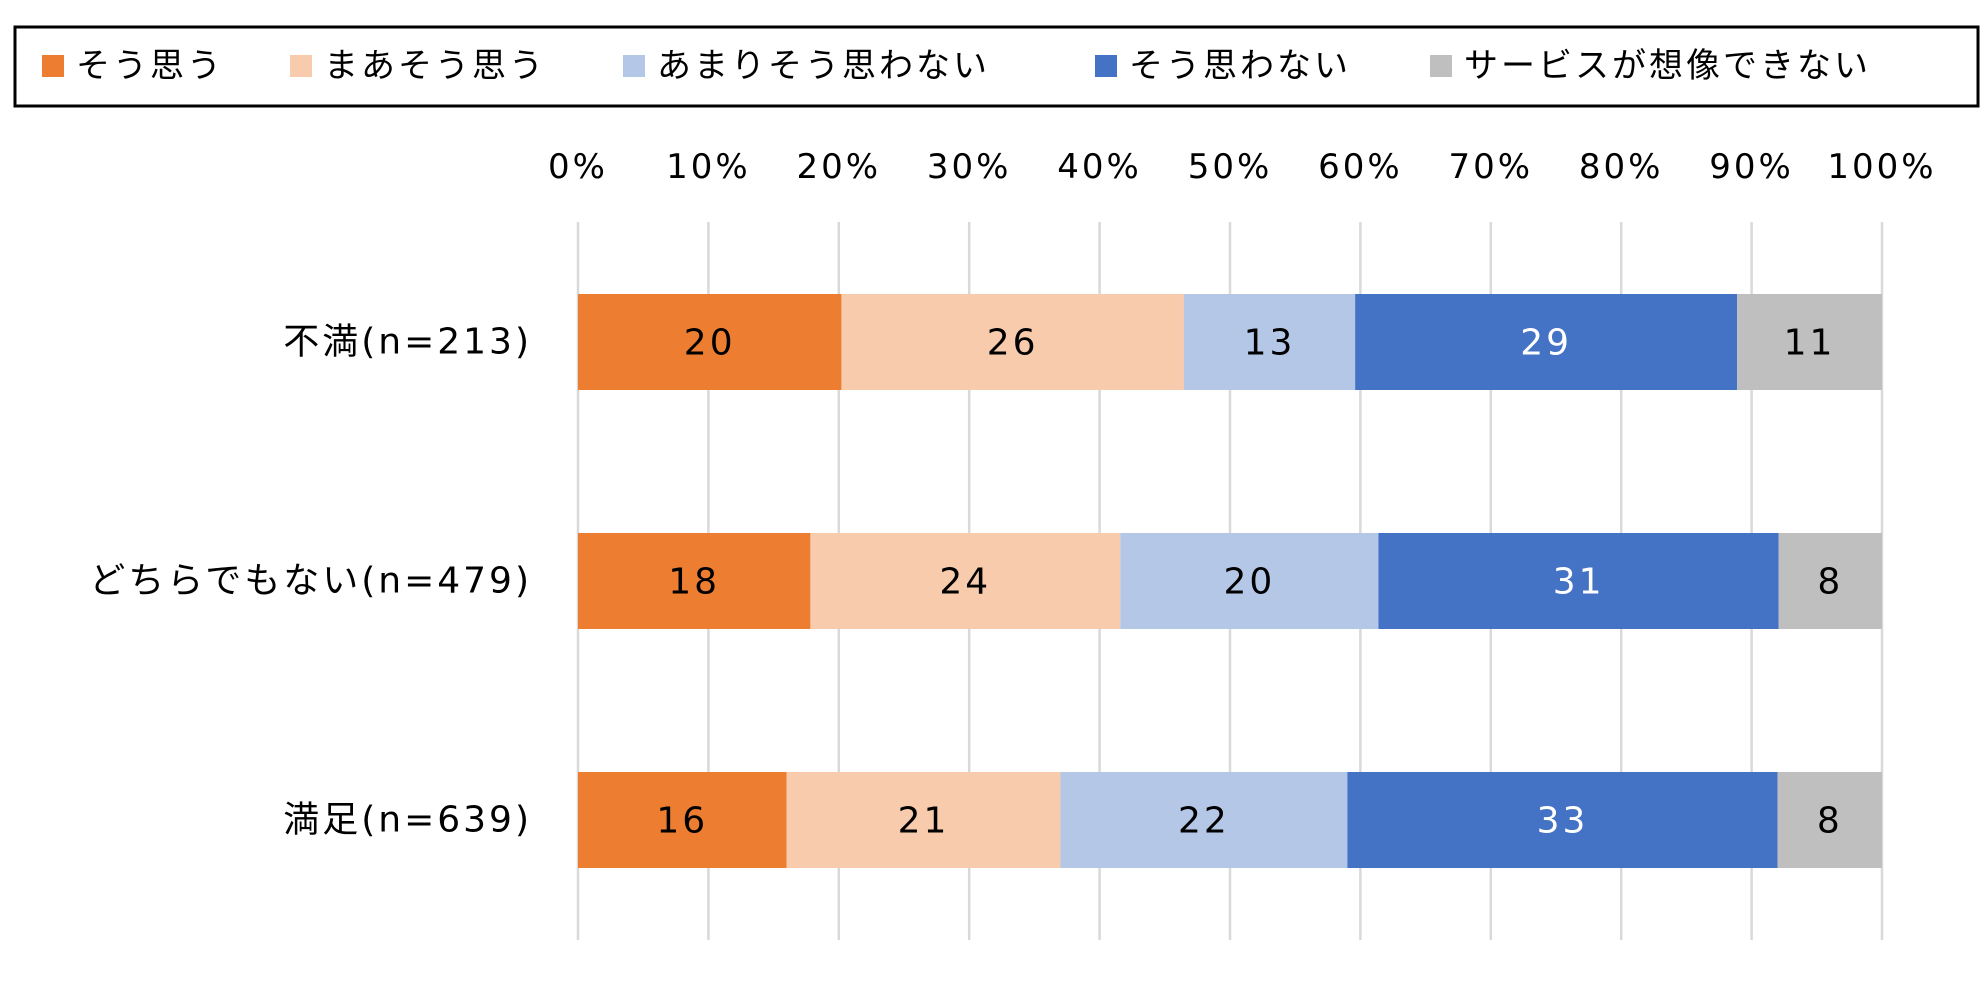  I want to click on data-label-3-4: 33, so click(1563, 821).